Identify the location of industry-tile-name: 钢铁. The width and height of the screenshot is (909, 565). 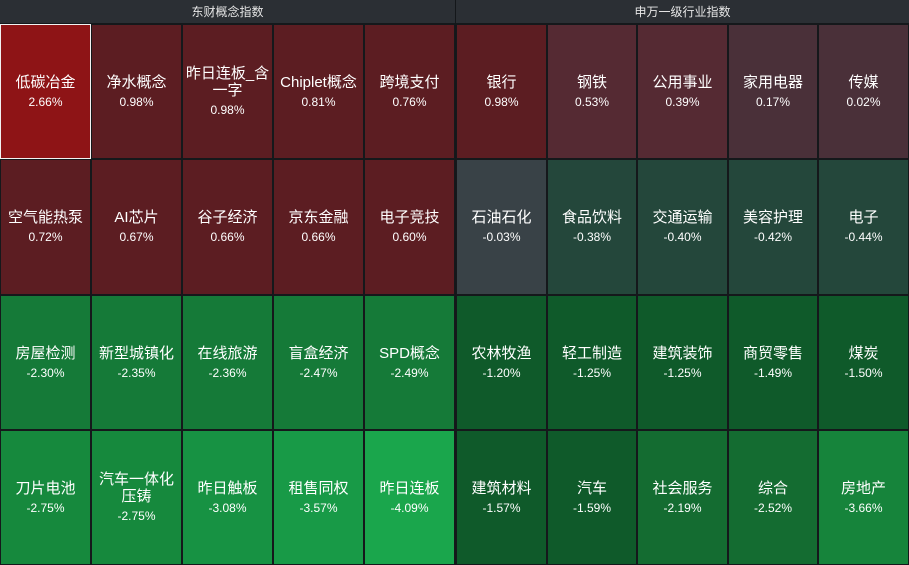
(591, 82).